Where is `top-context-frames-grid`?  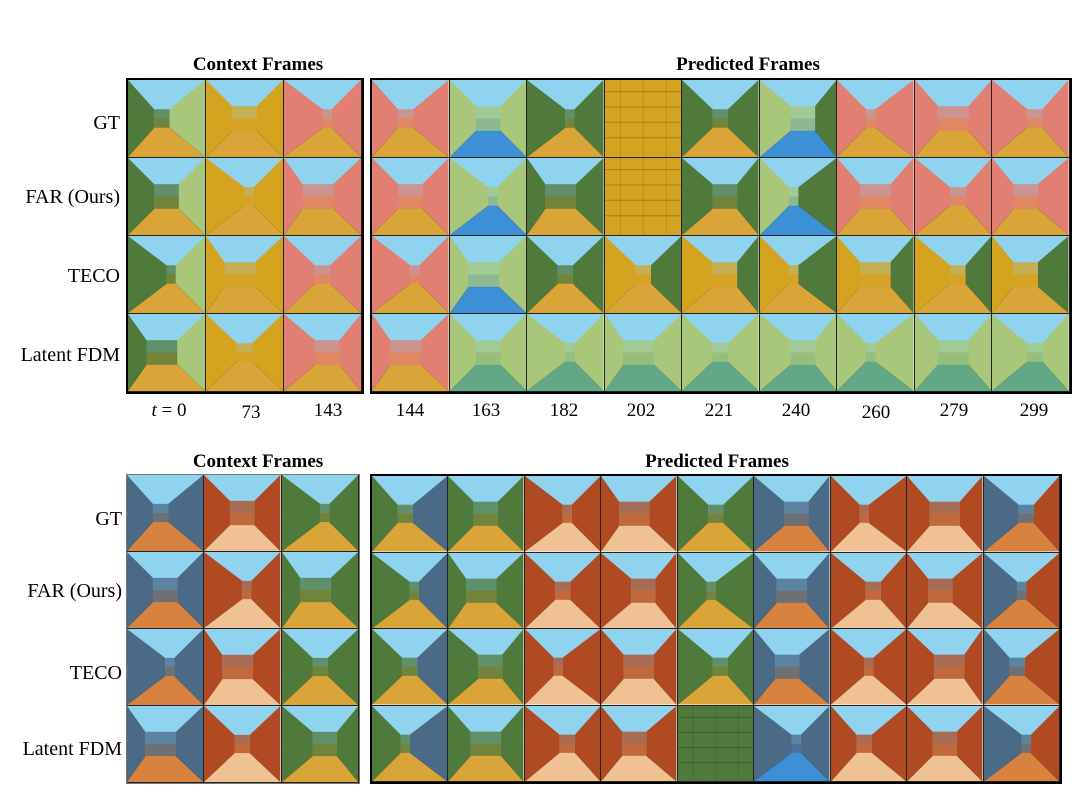 top-context-frames-grid is located at coordinates (245, 236).